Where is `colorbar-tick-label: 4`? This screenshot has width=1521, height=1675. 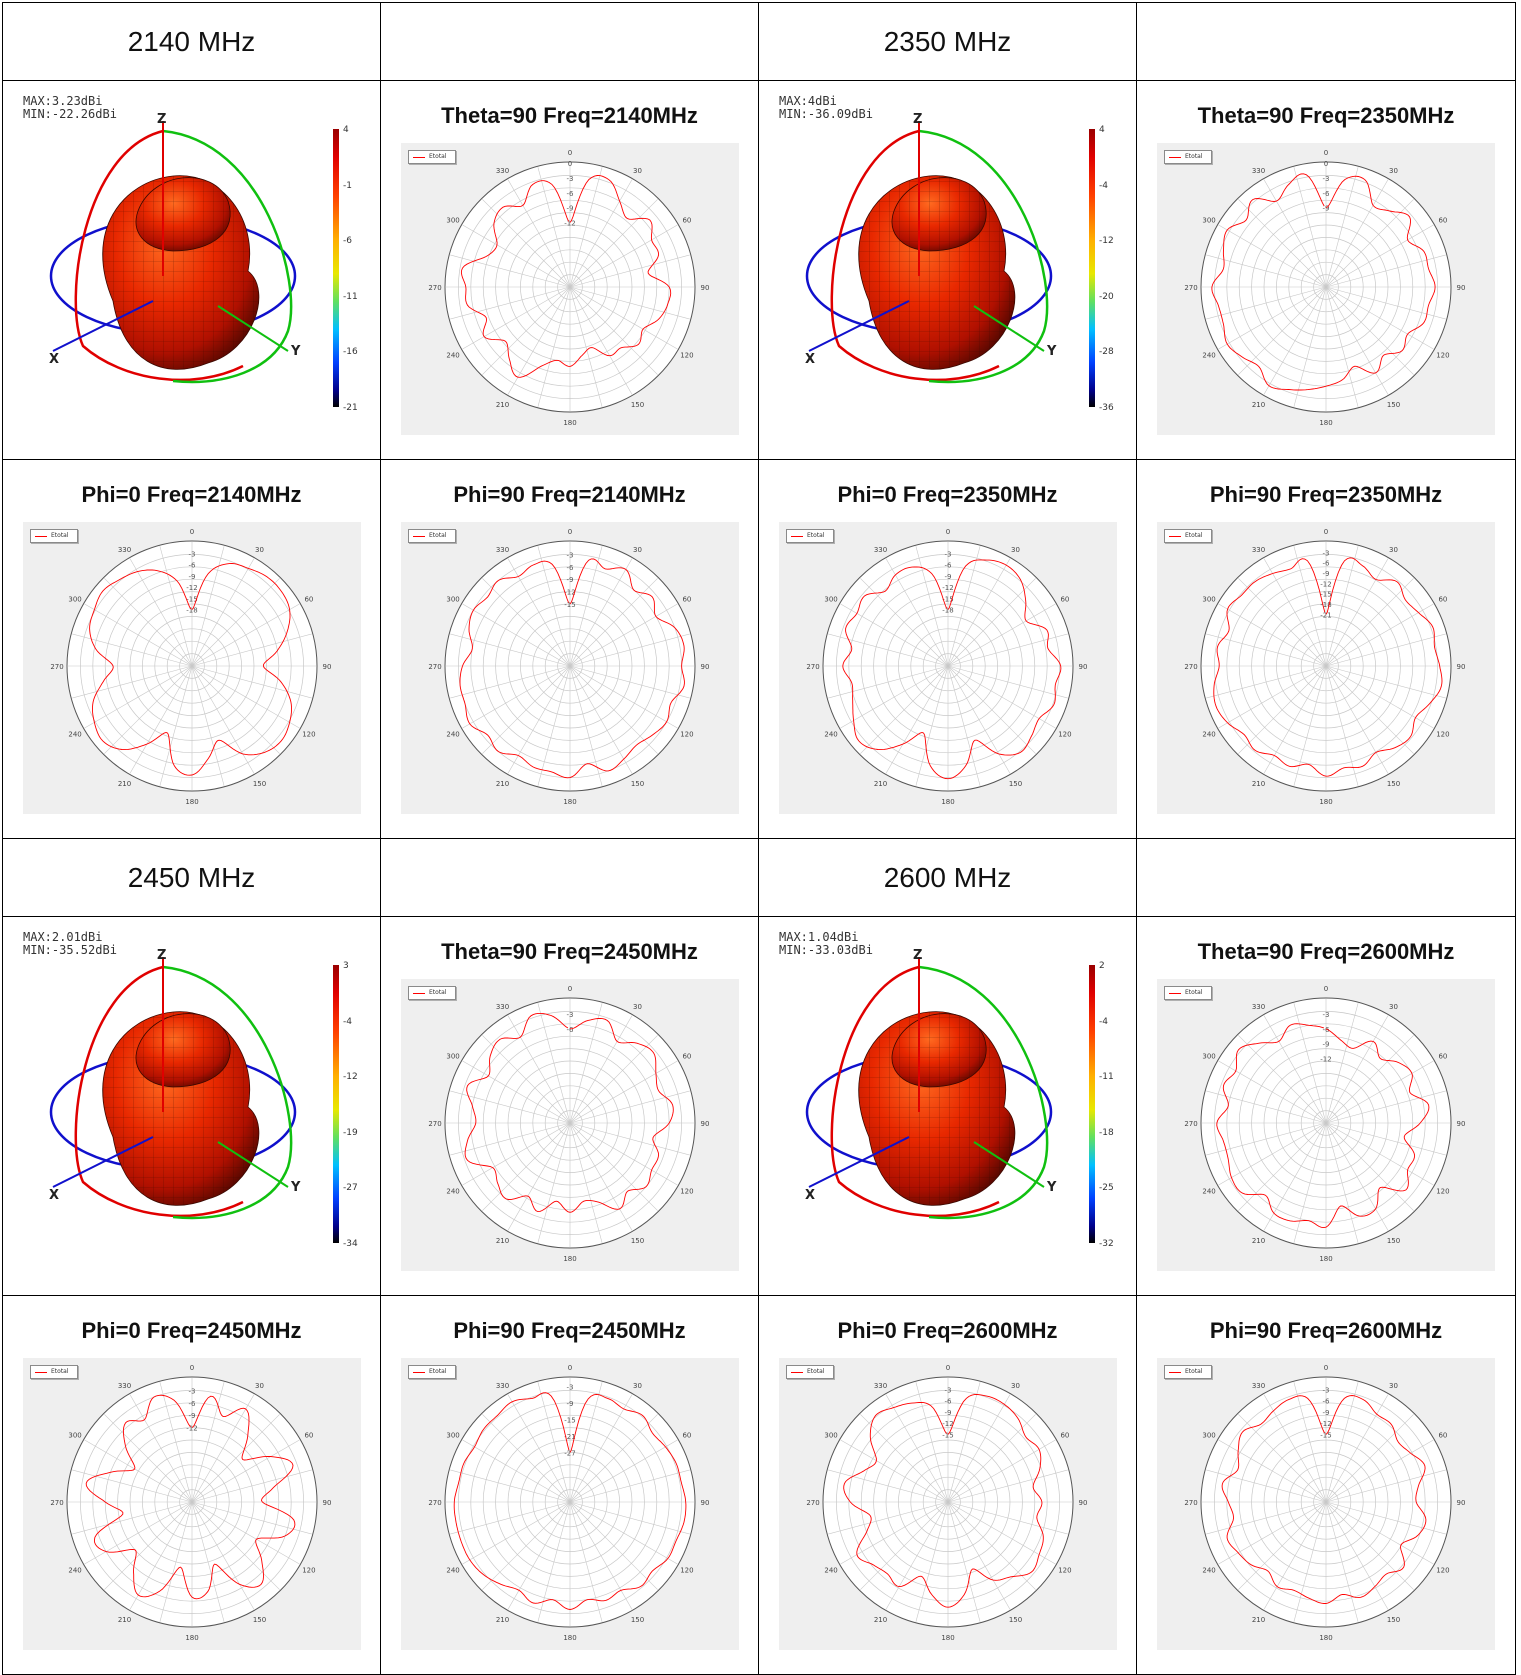 colorbar-tick-label: 4 is located at coordinates (346, 130).